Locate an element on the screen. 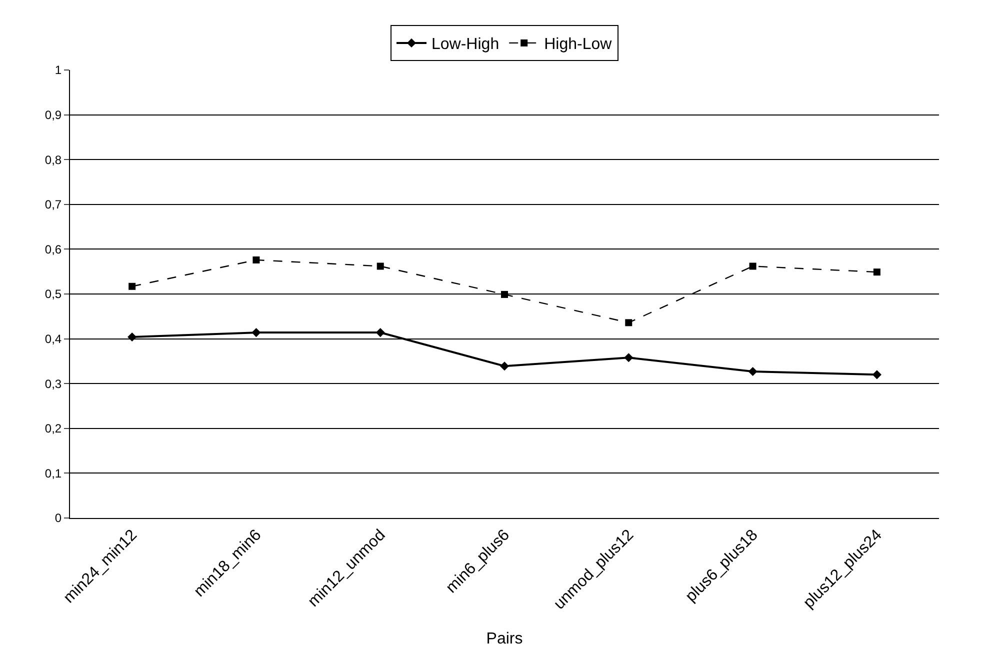 Image resolution: width=984 pixels, height=668 pixels. y-tick-label: 0 is located at coordinates (58, 518).